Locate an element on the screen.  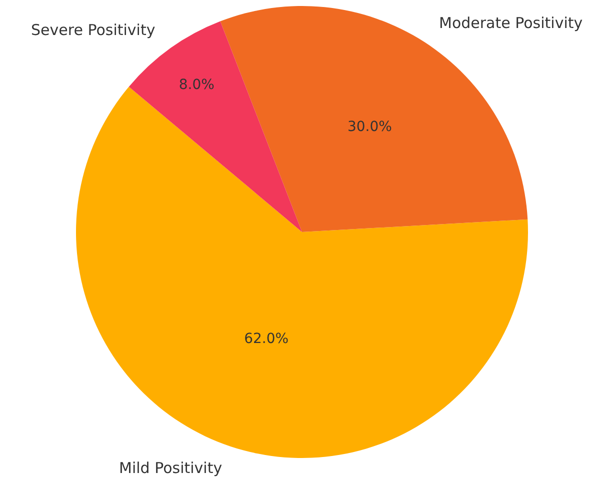
slice-label: Mild Positivity is located at coordinates (170, 468).